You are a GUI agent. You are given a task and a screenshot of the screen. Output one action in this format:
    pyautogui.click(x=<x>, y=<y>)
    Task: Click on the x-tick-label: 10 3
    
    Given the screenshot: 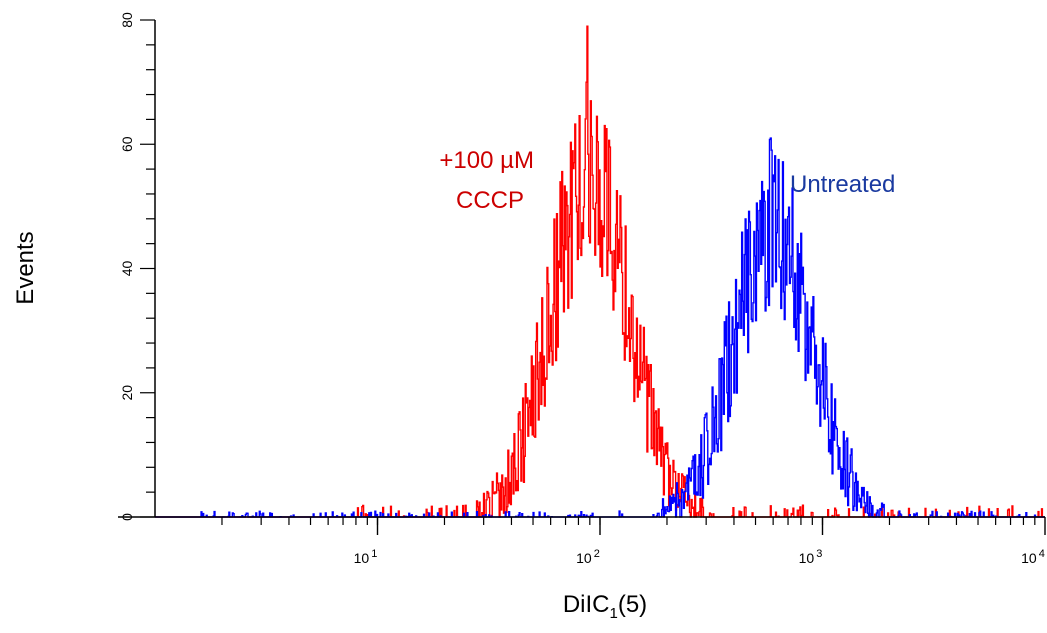 What is the action you would take?
    pyautogui.click(x=811, y=557)
    